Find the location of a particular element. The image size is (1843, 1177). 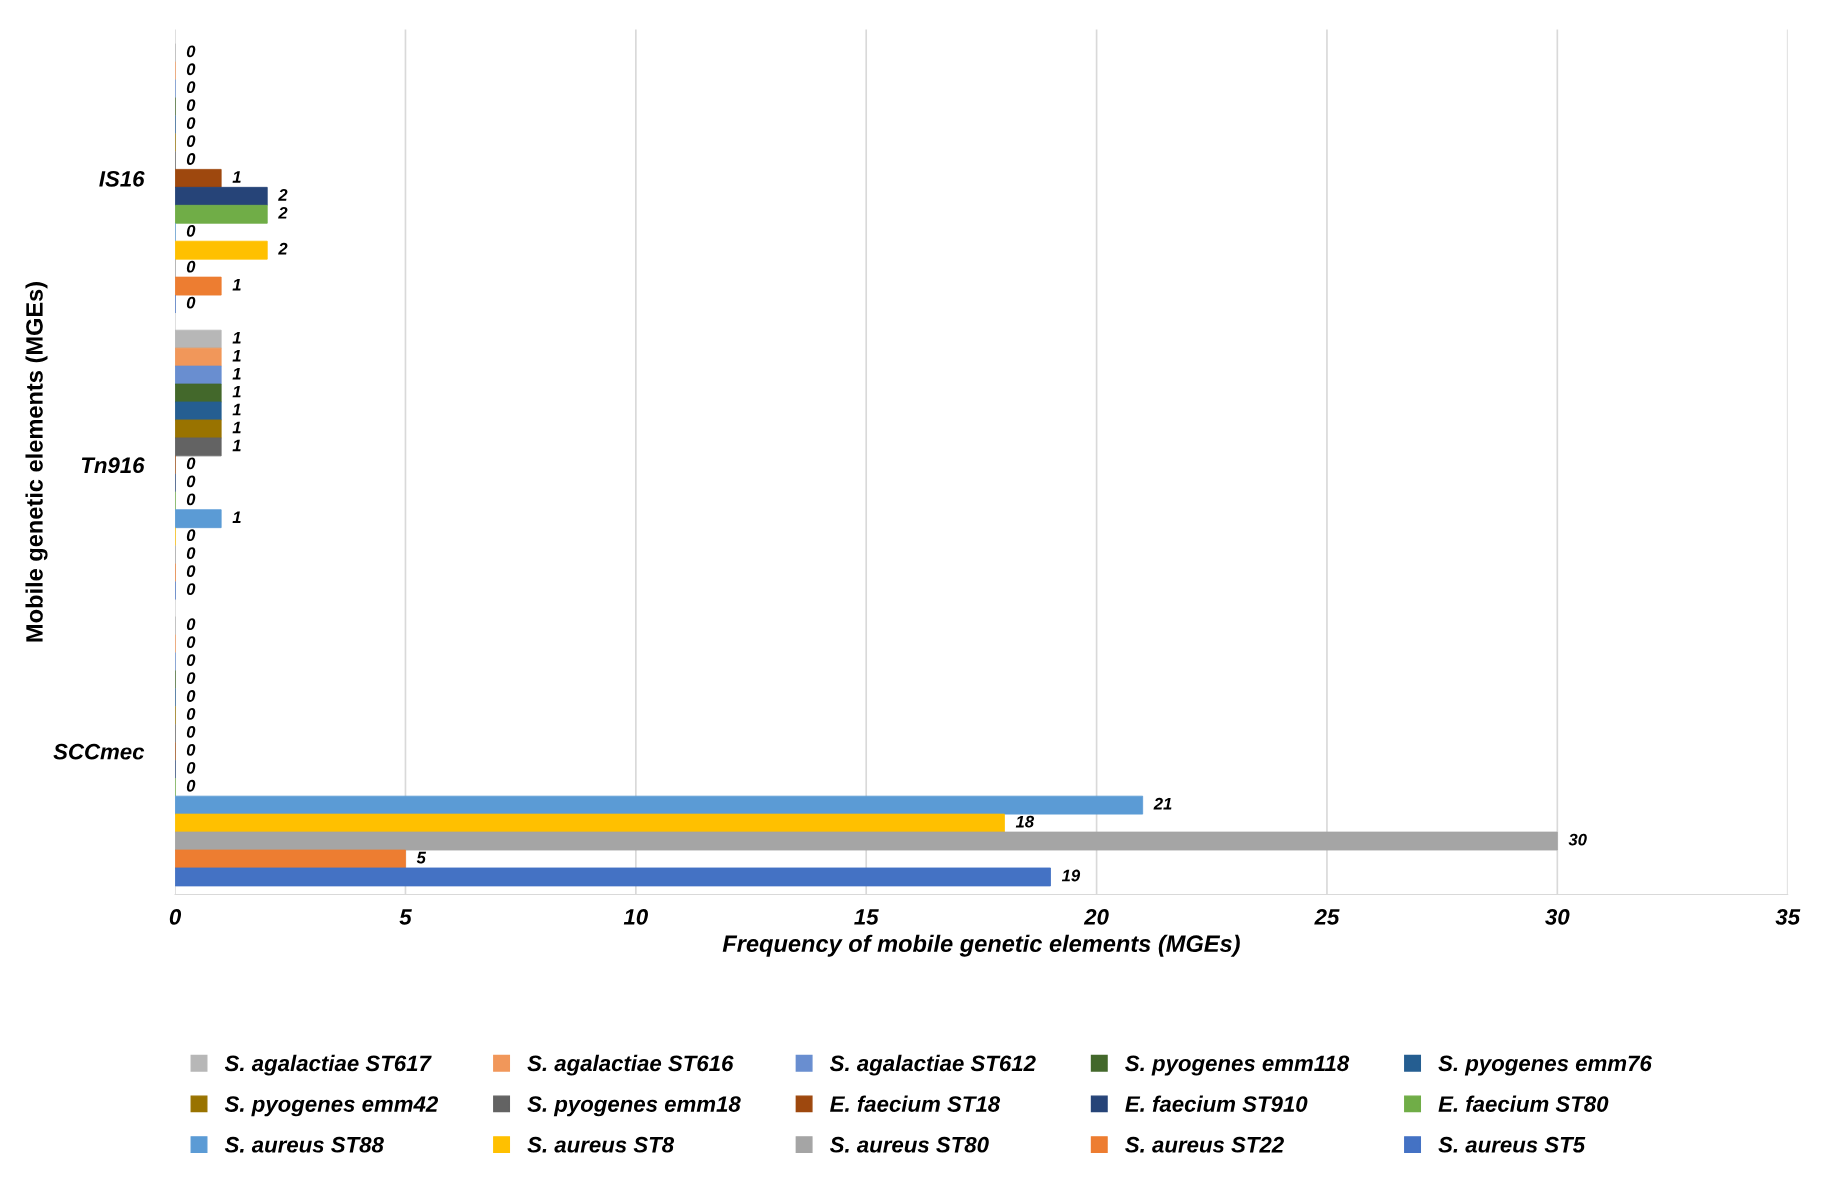

data-label: 21 is located at coordinates (1162, 803).